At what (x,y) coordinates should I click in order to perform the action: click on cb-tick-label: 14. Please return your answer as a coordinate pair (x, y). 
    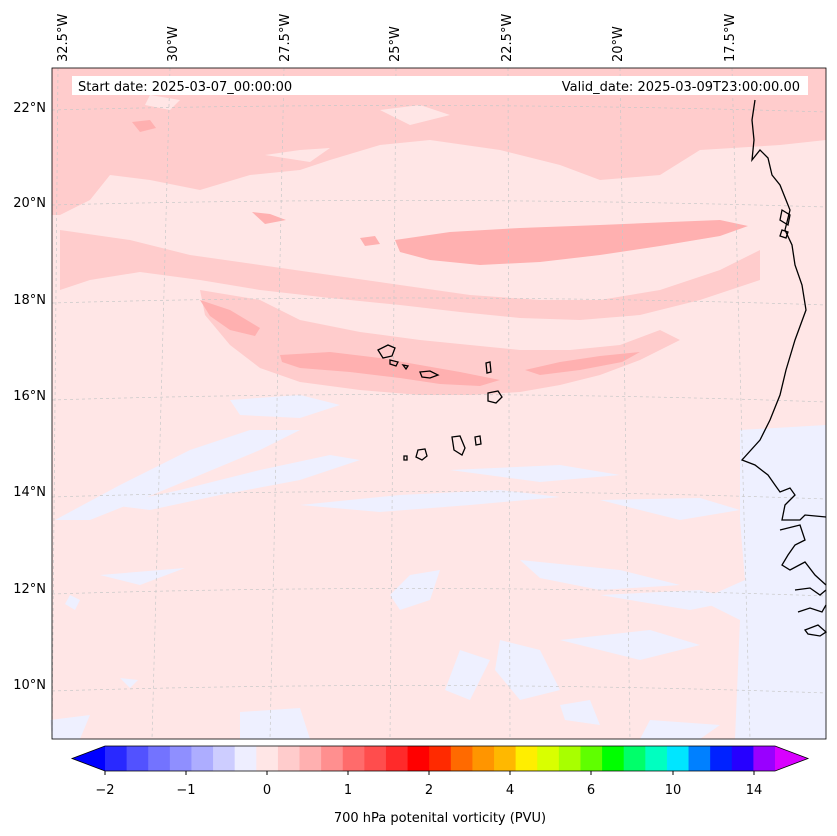
    Looking at the image, I should click on (754, 790).